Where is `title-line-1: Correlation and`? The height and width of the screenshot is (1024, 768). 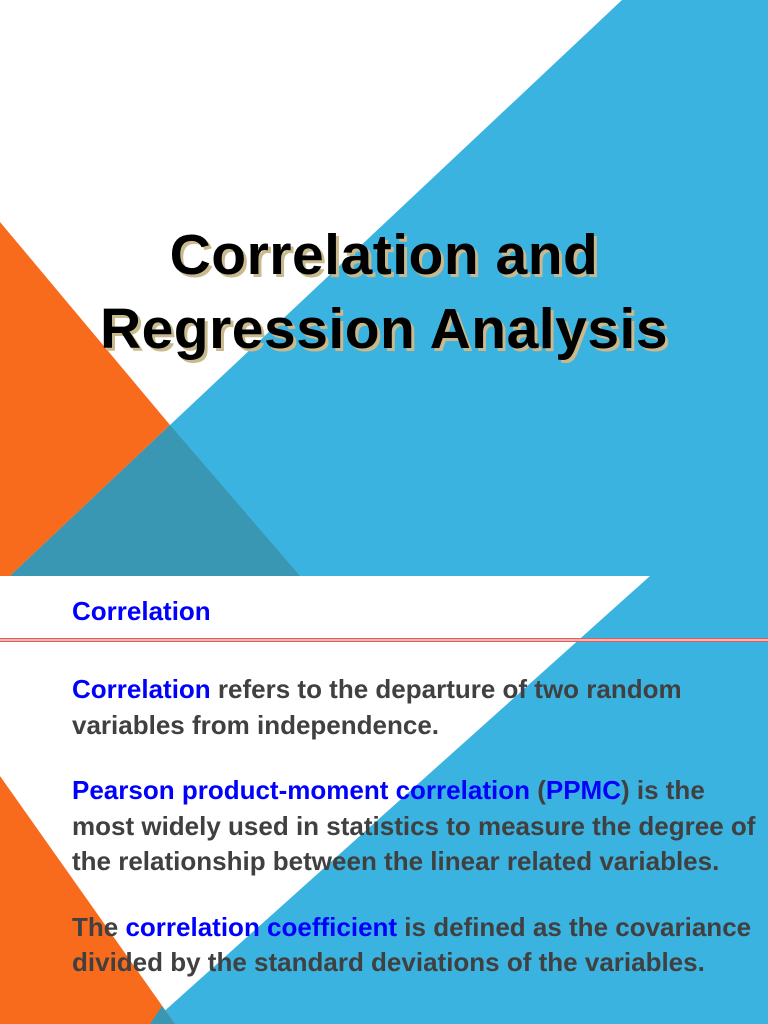
title-line-1: Correlation and is located at coordinates (384, 255).